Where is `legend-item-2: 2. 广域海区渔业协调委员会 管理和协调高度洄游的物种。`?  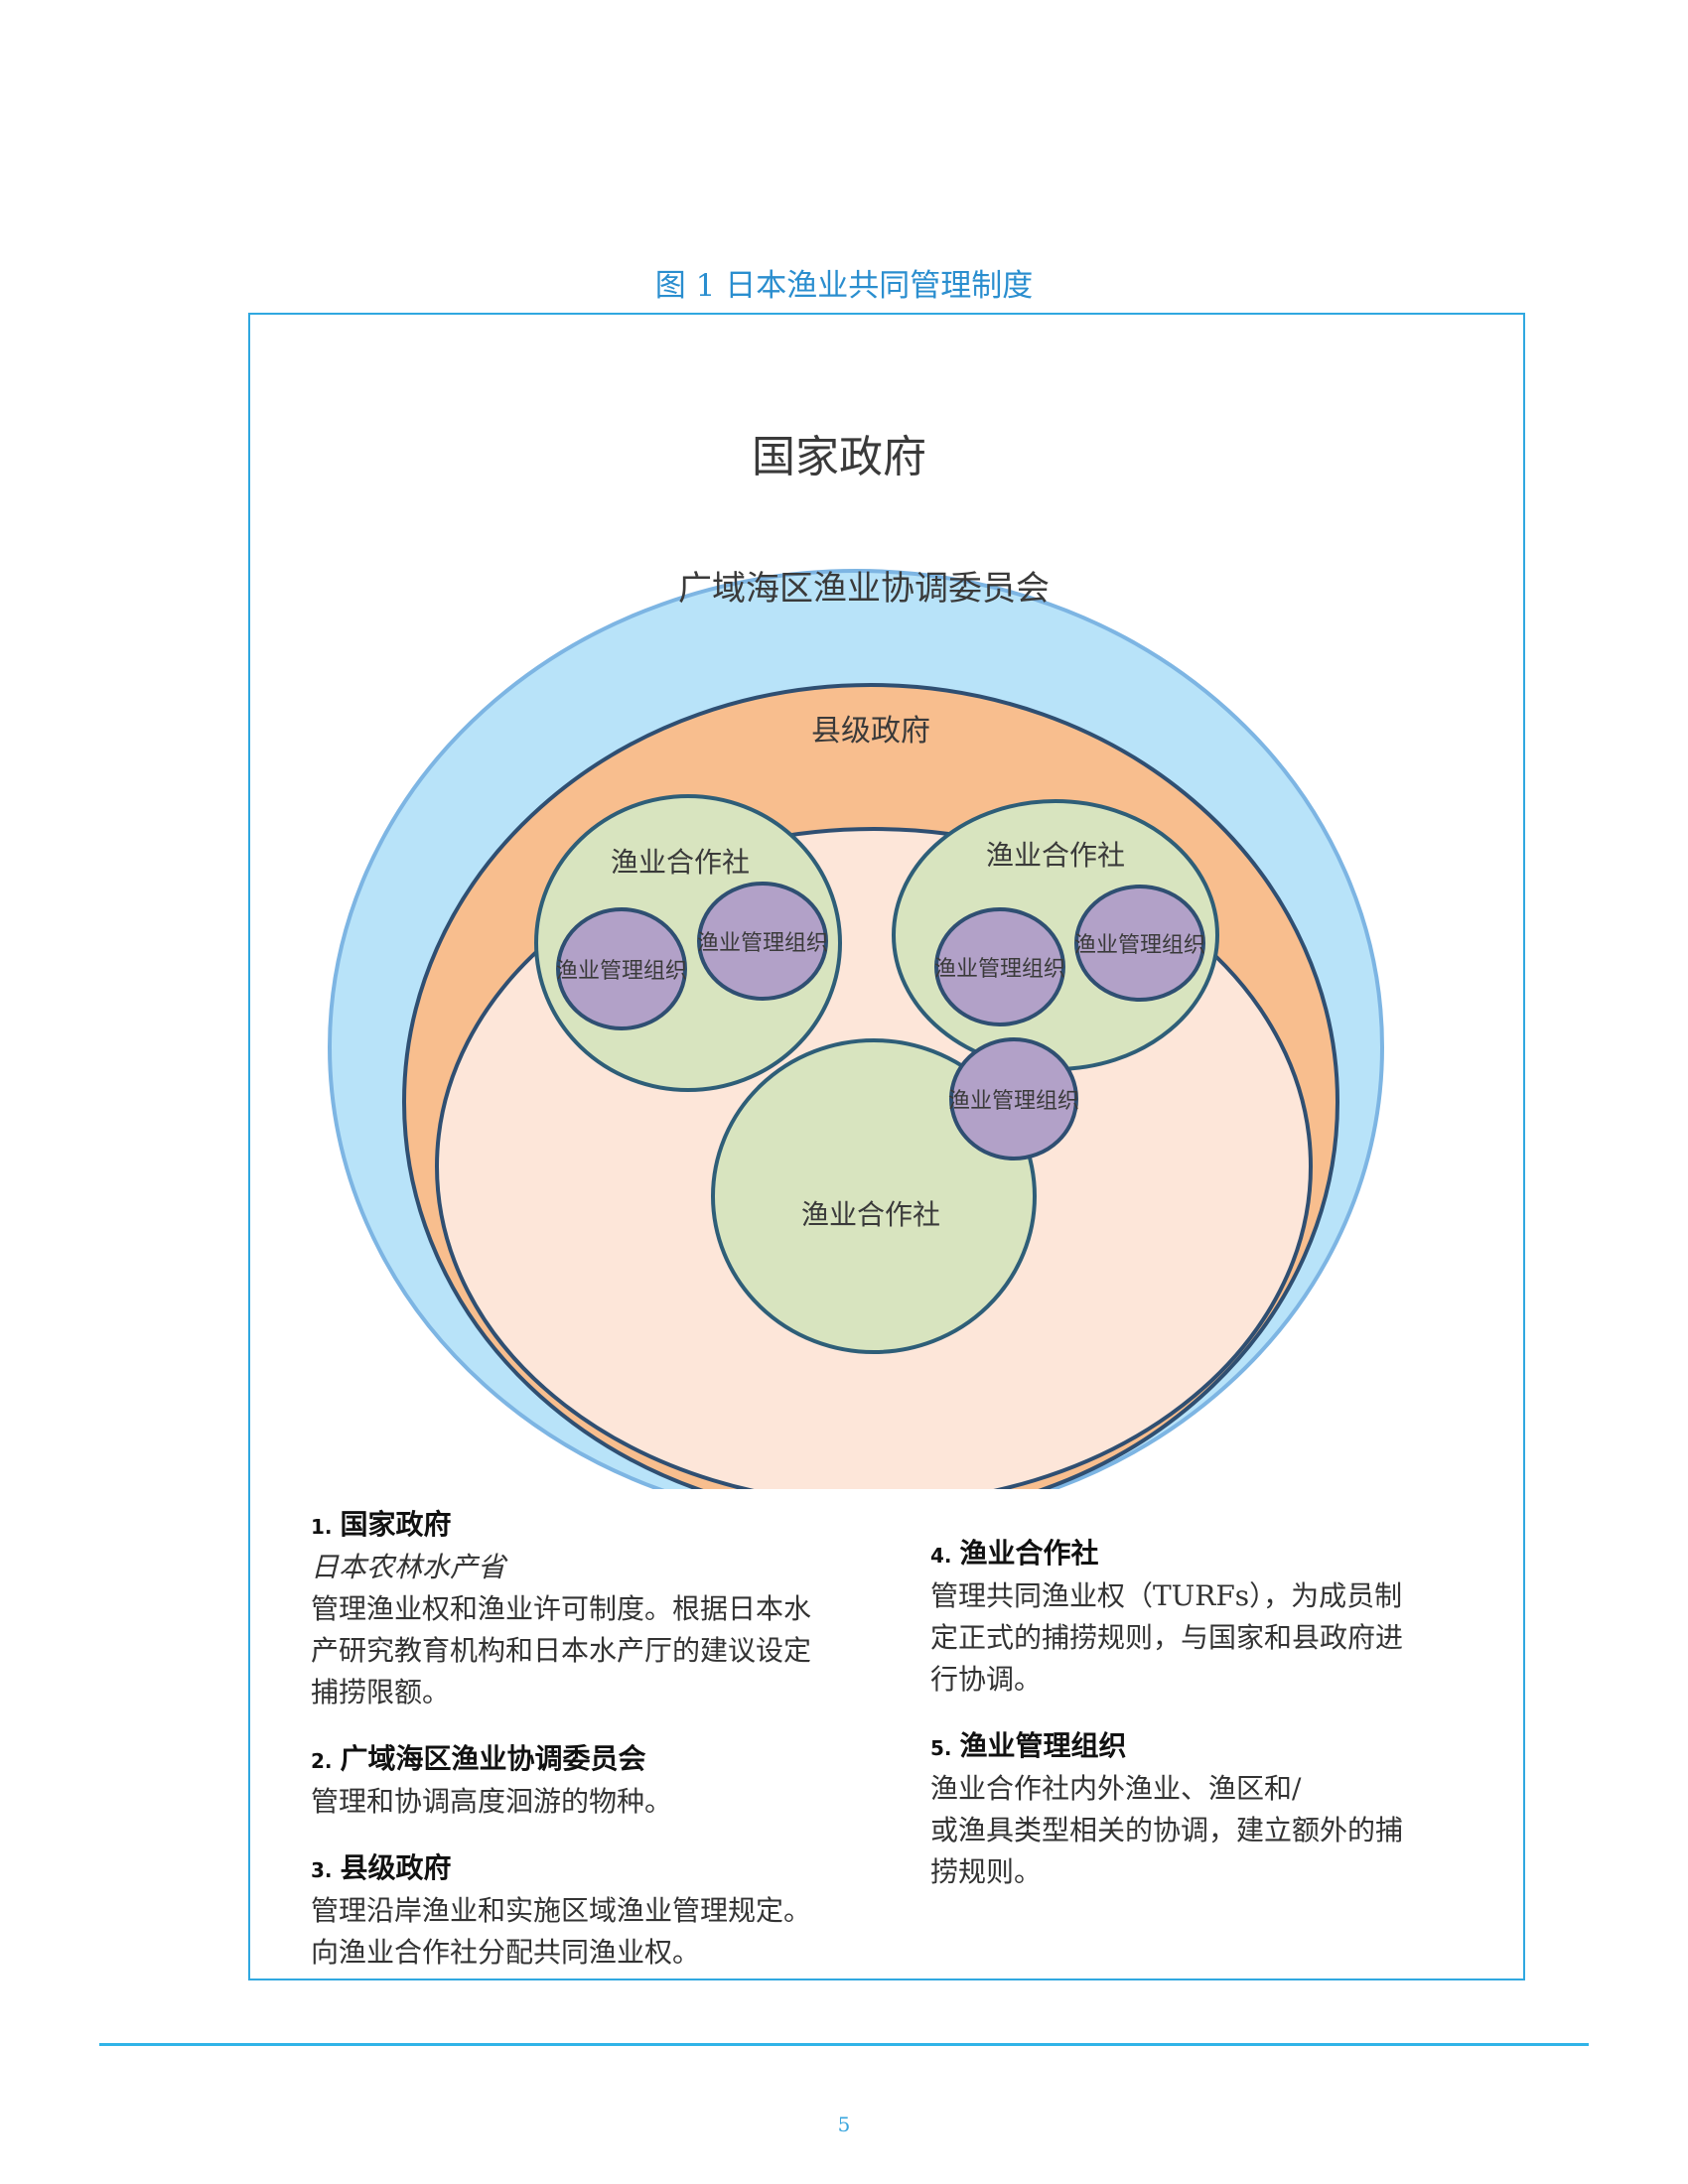 legend-item-2: 2. 广域海区渔业协调委员会 管理和协调高度洄游的物种。 is located at coordinates (594, 1781).